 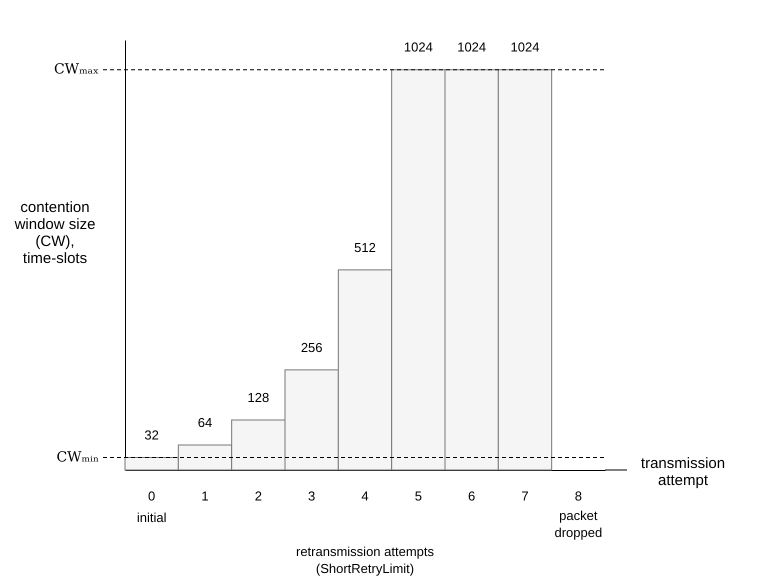 I want to click on data-label: 32, so click(x=151, y=434).